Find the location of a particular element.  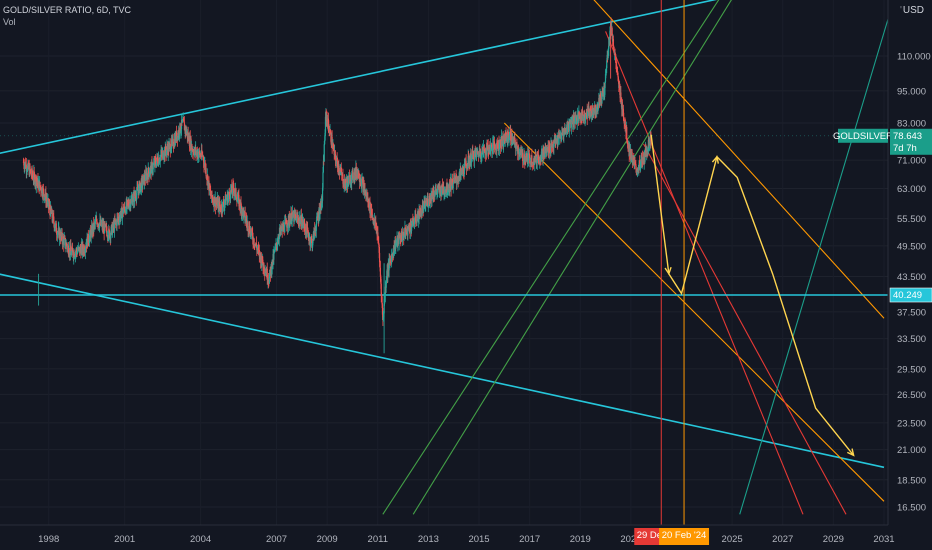

symbol-title: GOLD/SILVER RATIO, 6D, TVC is located at coordinates (67, 10).